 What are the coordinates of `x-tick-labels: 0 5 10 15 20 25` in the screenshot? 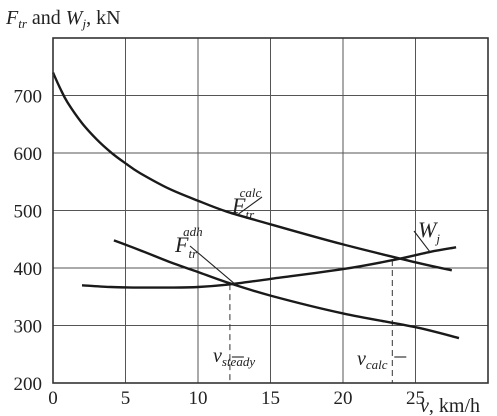 It's located at (236, 398).